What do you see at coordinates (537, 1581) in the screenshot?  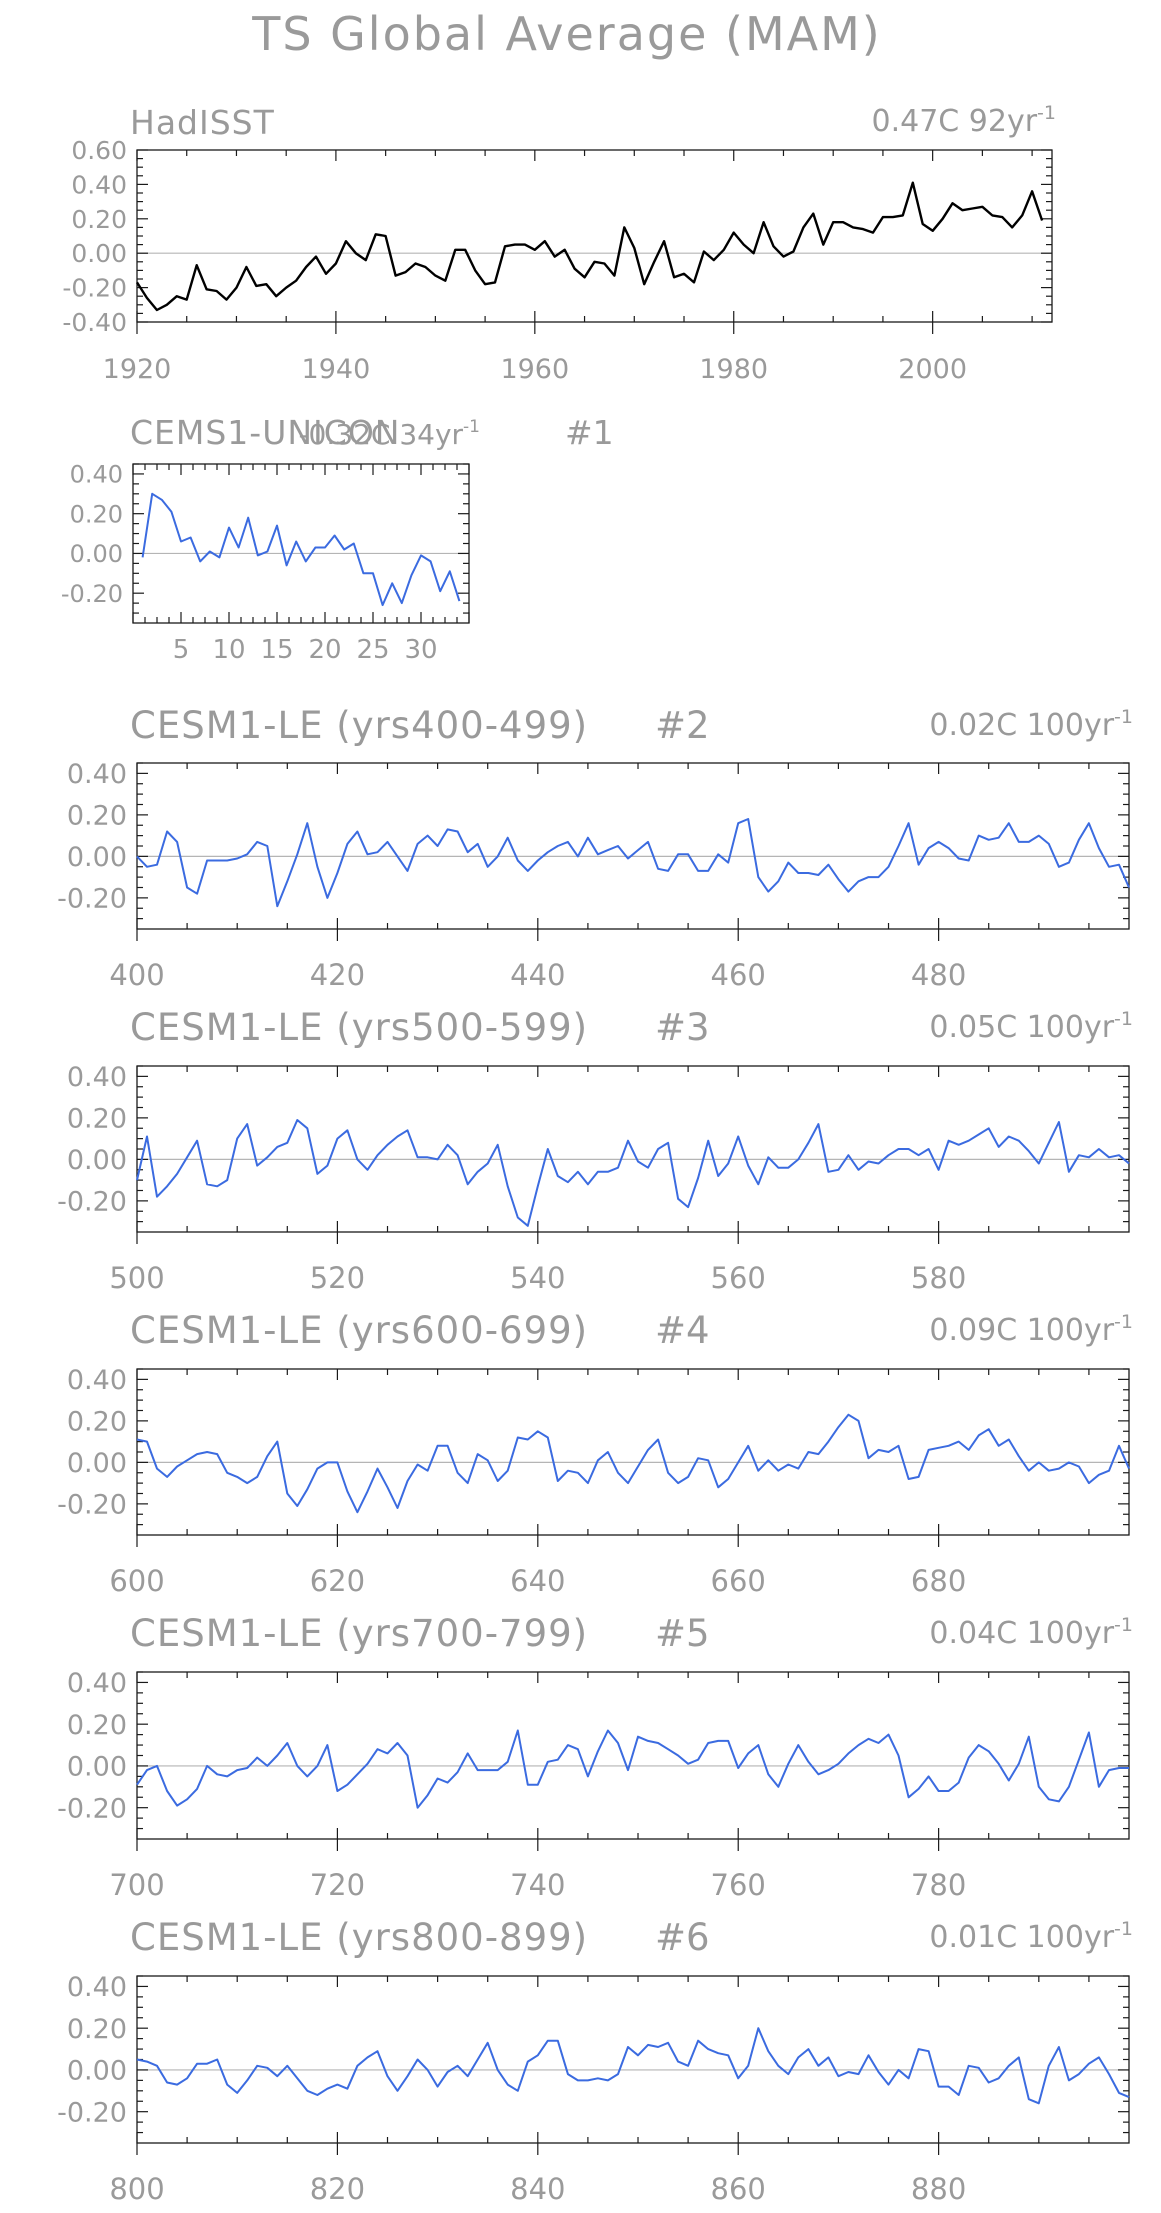 I see `x-tick-label: 640` at bounding box center [537, 1581].